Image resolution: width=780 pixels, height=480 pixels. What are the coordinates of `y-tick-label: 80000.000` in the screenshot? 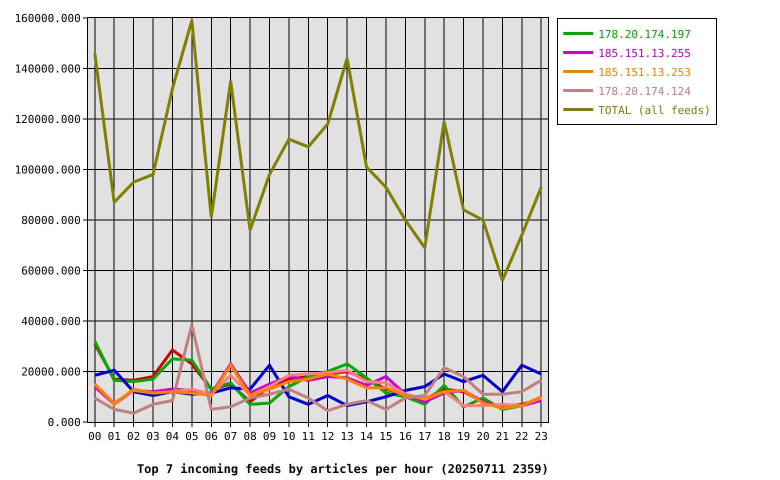 It's located at (51, 220).